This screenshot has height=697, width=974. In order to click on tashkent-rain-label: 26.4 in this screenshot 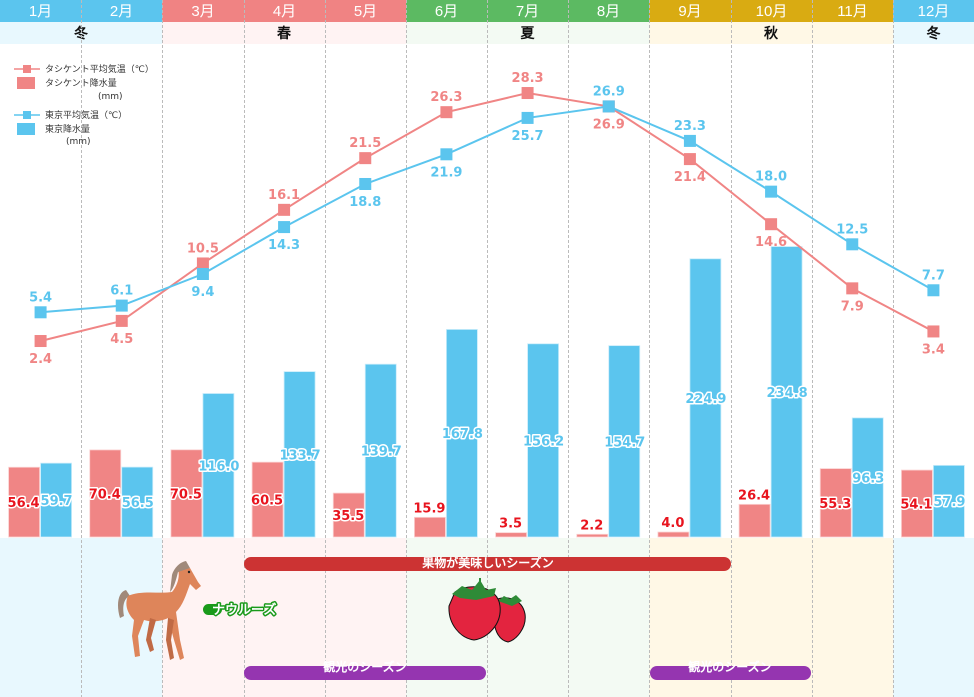, I will do `click(754, 495)`.